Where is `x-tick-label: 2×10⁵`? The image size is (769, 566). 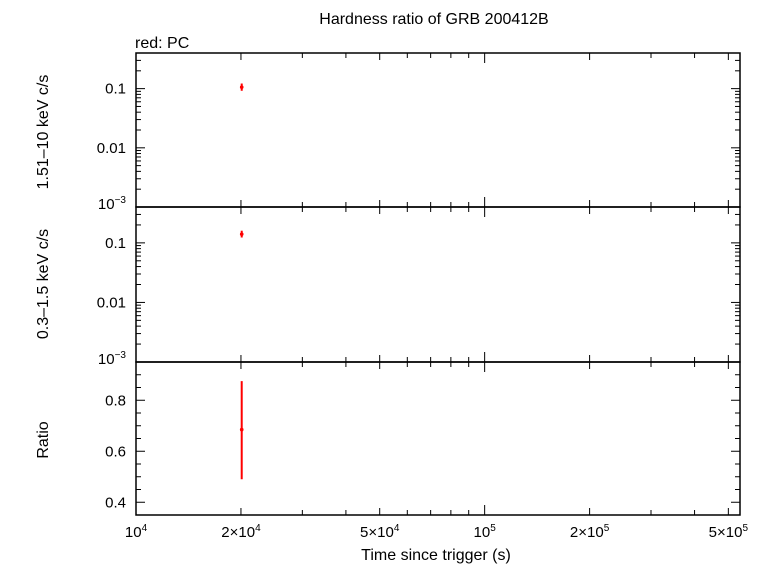
x-tick-label: 2×10⁵ is located at coordinates (590, 532).